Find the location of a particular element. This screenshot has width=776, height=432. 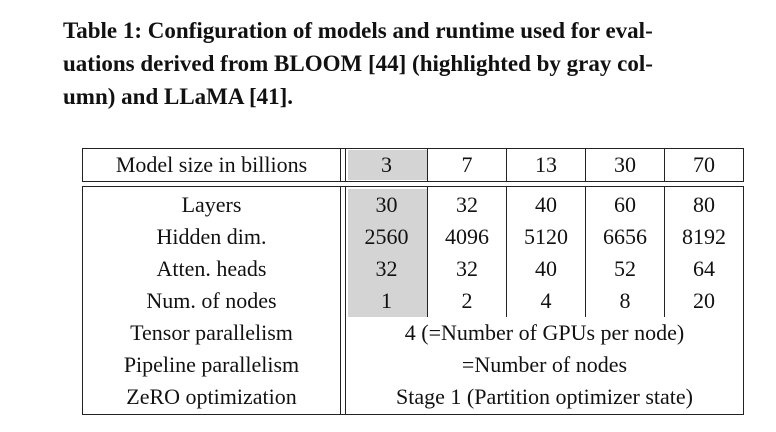

right-border-body is located at coordinates (743, 300).